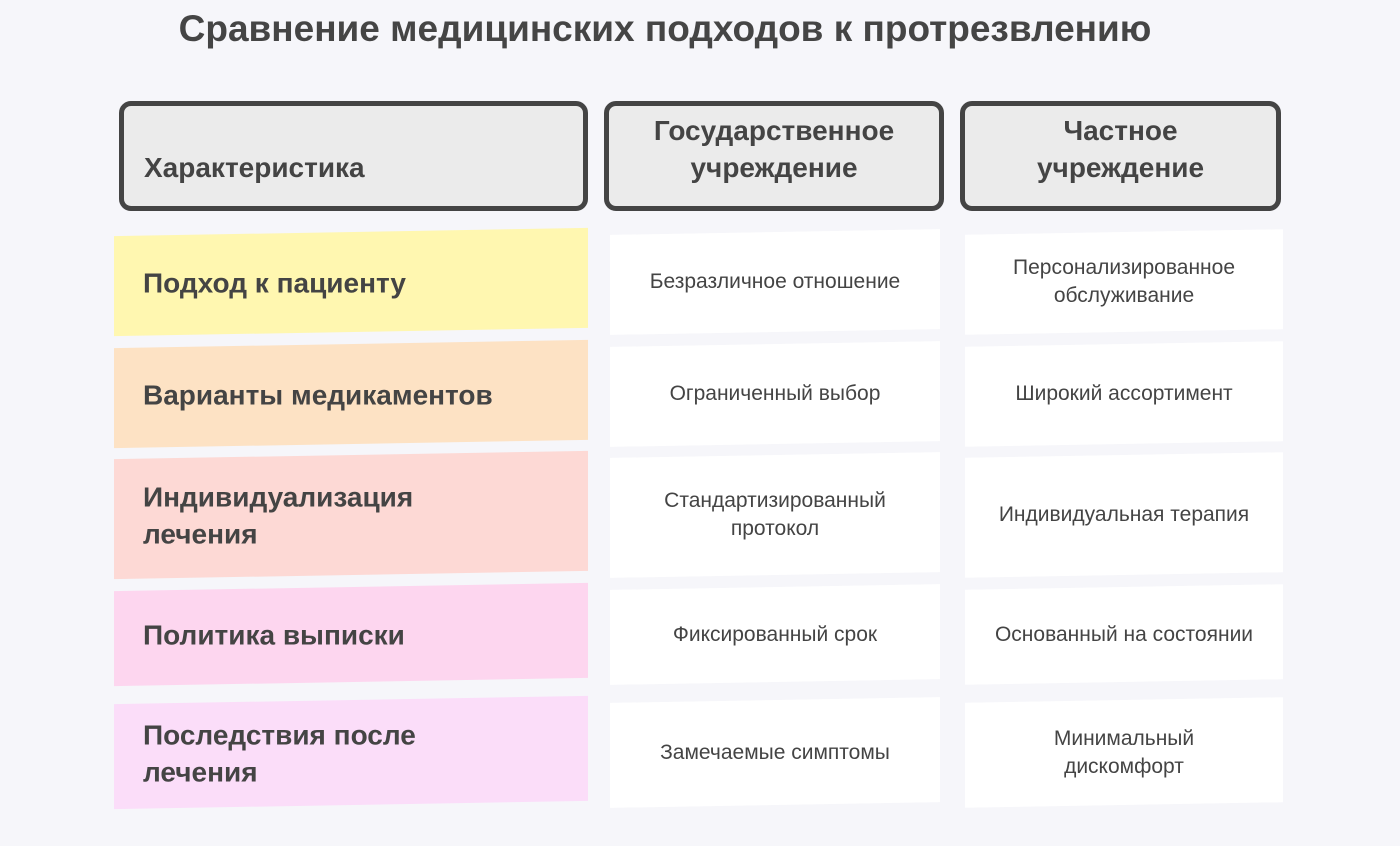 The height and width of the screenshot is (846, 1400). What do you see at coordinates (274, 635) in the screenshot?
I see `row-label-text: Политика выписки` at bounding box center [274, 635].